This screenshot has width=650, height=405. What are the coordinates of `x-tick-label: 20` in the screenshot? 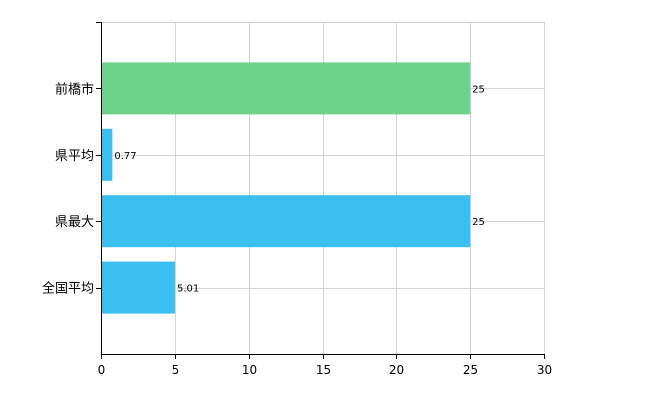 It's located at (396, 370).